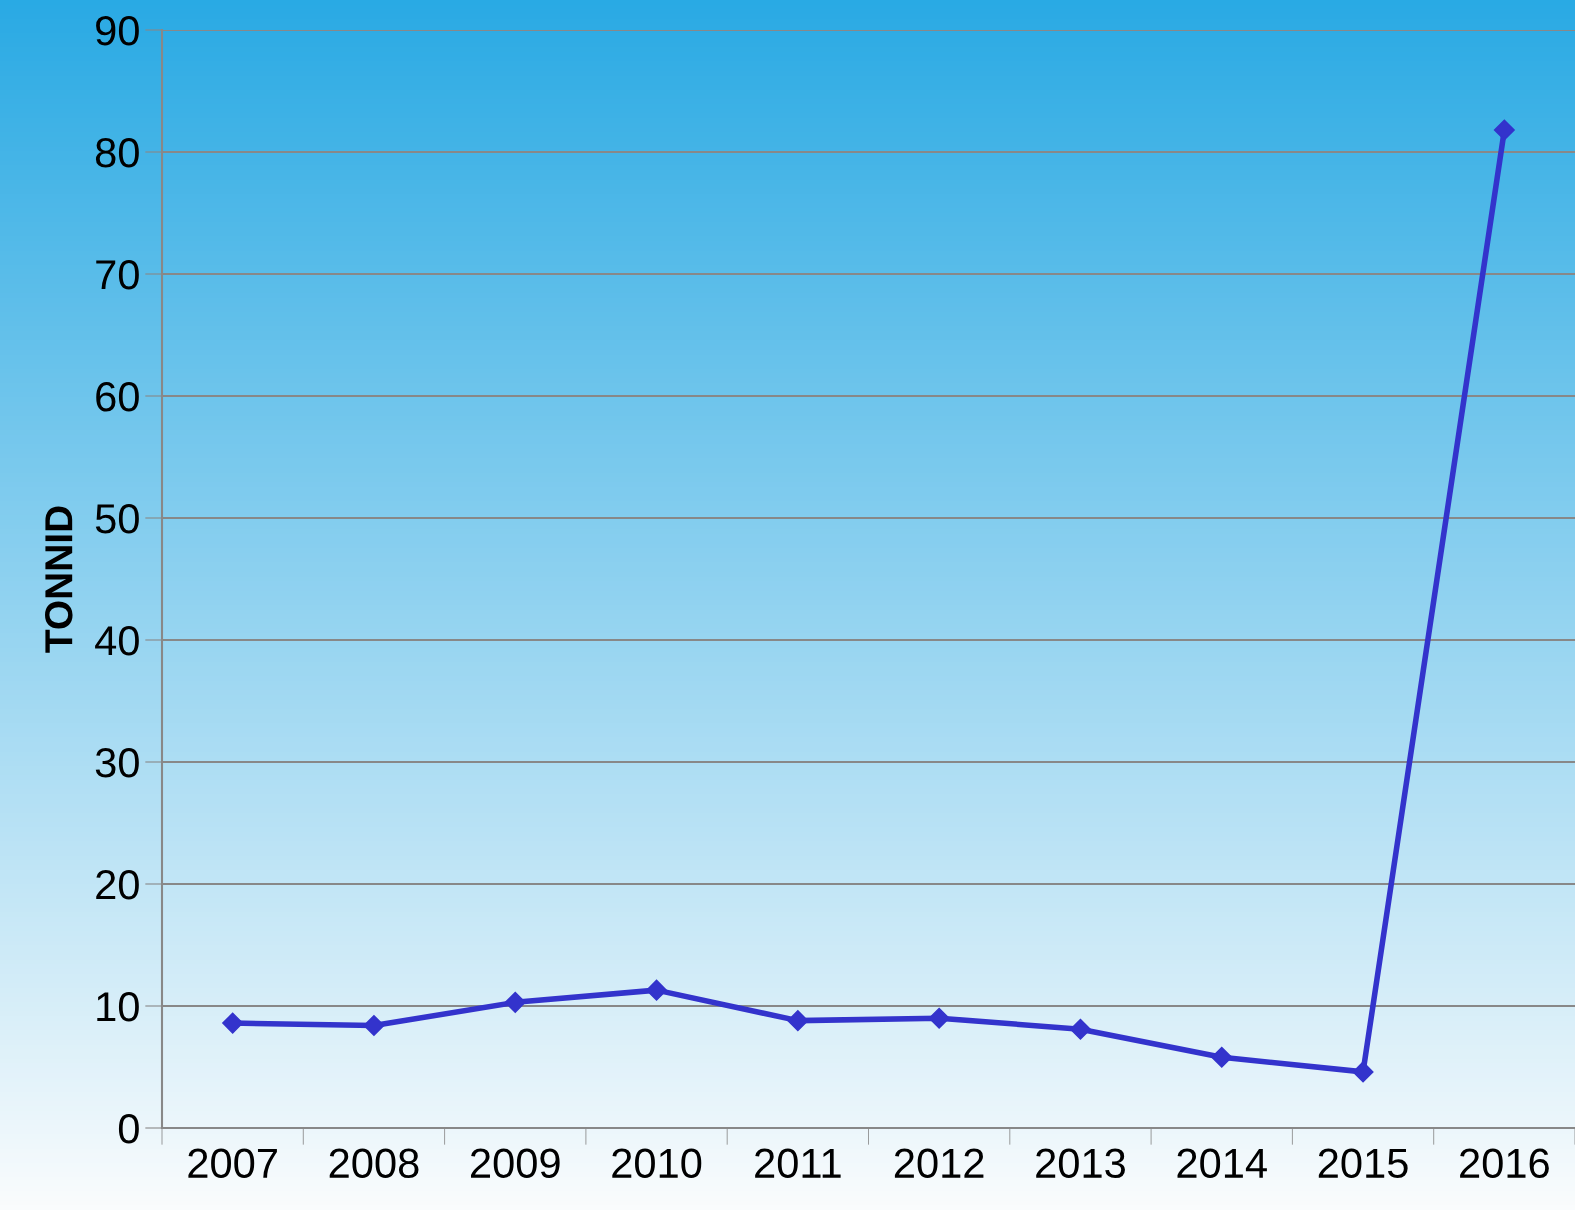  What do you see at coordinates (374, 1163) in the screenshot?
I see `x-tick-label: 2008` at bounding box center [374, 1163].